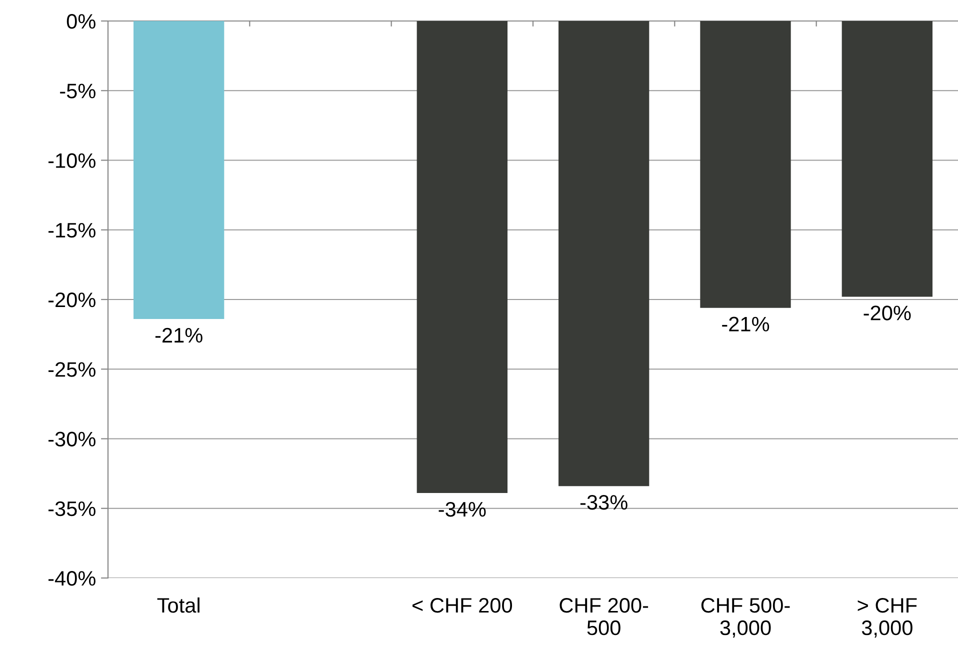  I want to click on y-tick-label: 0%, so click(81, 21).